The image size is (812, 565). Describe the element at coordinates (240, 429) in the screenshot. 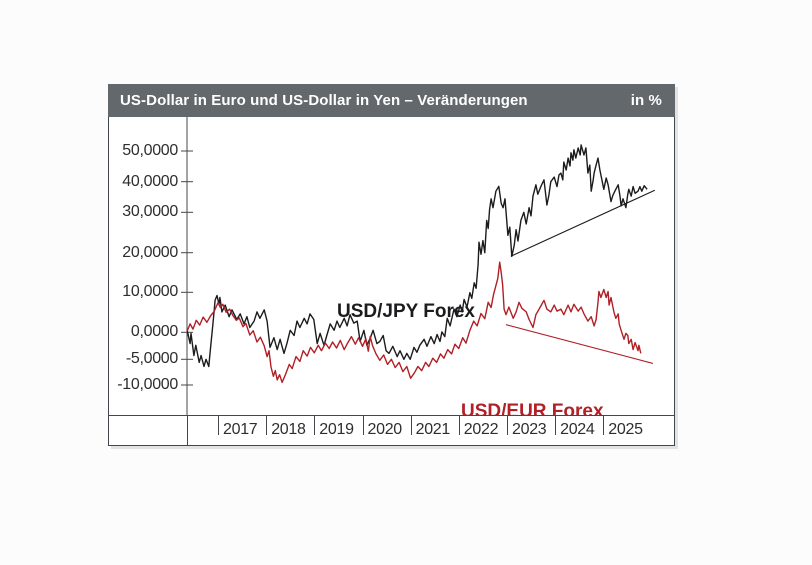

I see `x-axis-label-2017: 2017` at that location.